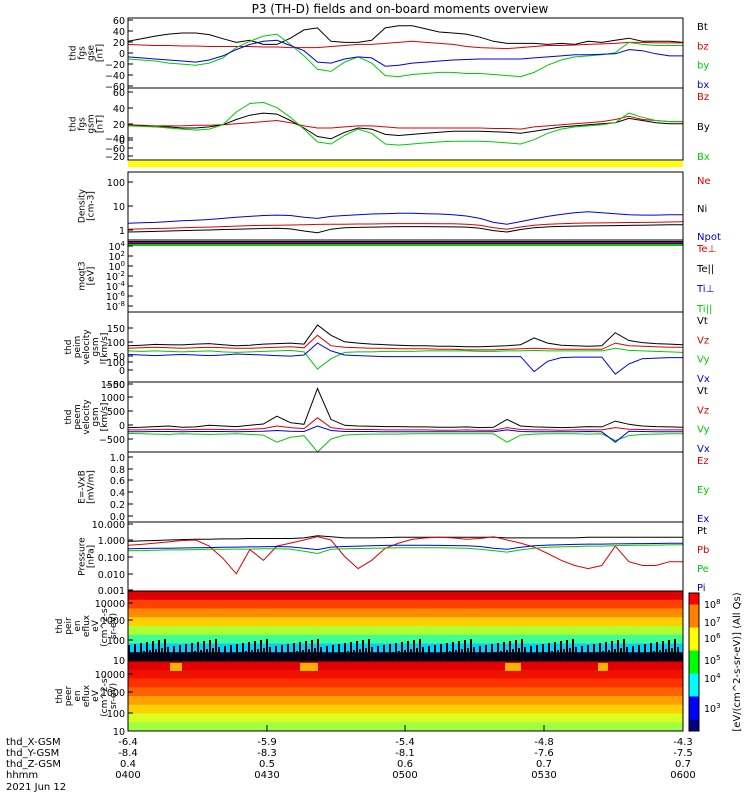  Describe the element at coordinates (703, 360) in the screenshot. I see `legend-vy: Vy` at that location.